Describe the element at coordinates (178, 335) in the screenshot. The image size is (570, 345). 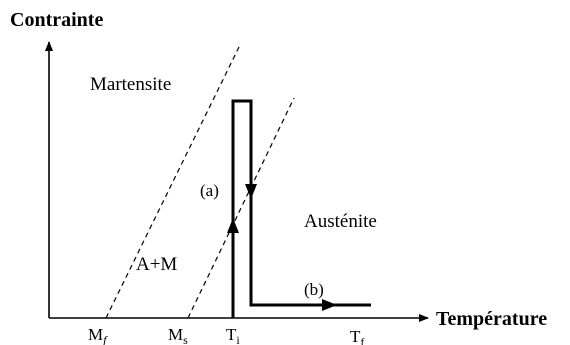
I see `tick-ms: Ms` at that location.